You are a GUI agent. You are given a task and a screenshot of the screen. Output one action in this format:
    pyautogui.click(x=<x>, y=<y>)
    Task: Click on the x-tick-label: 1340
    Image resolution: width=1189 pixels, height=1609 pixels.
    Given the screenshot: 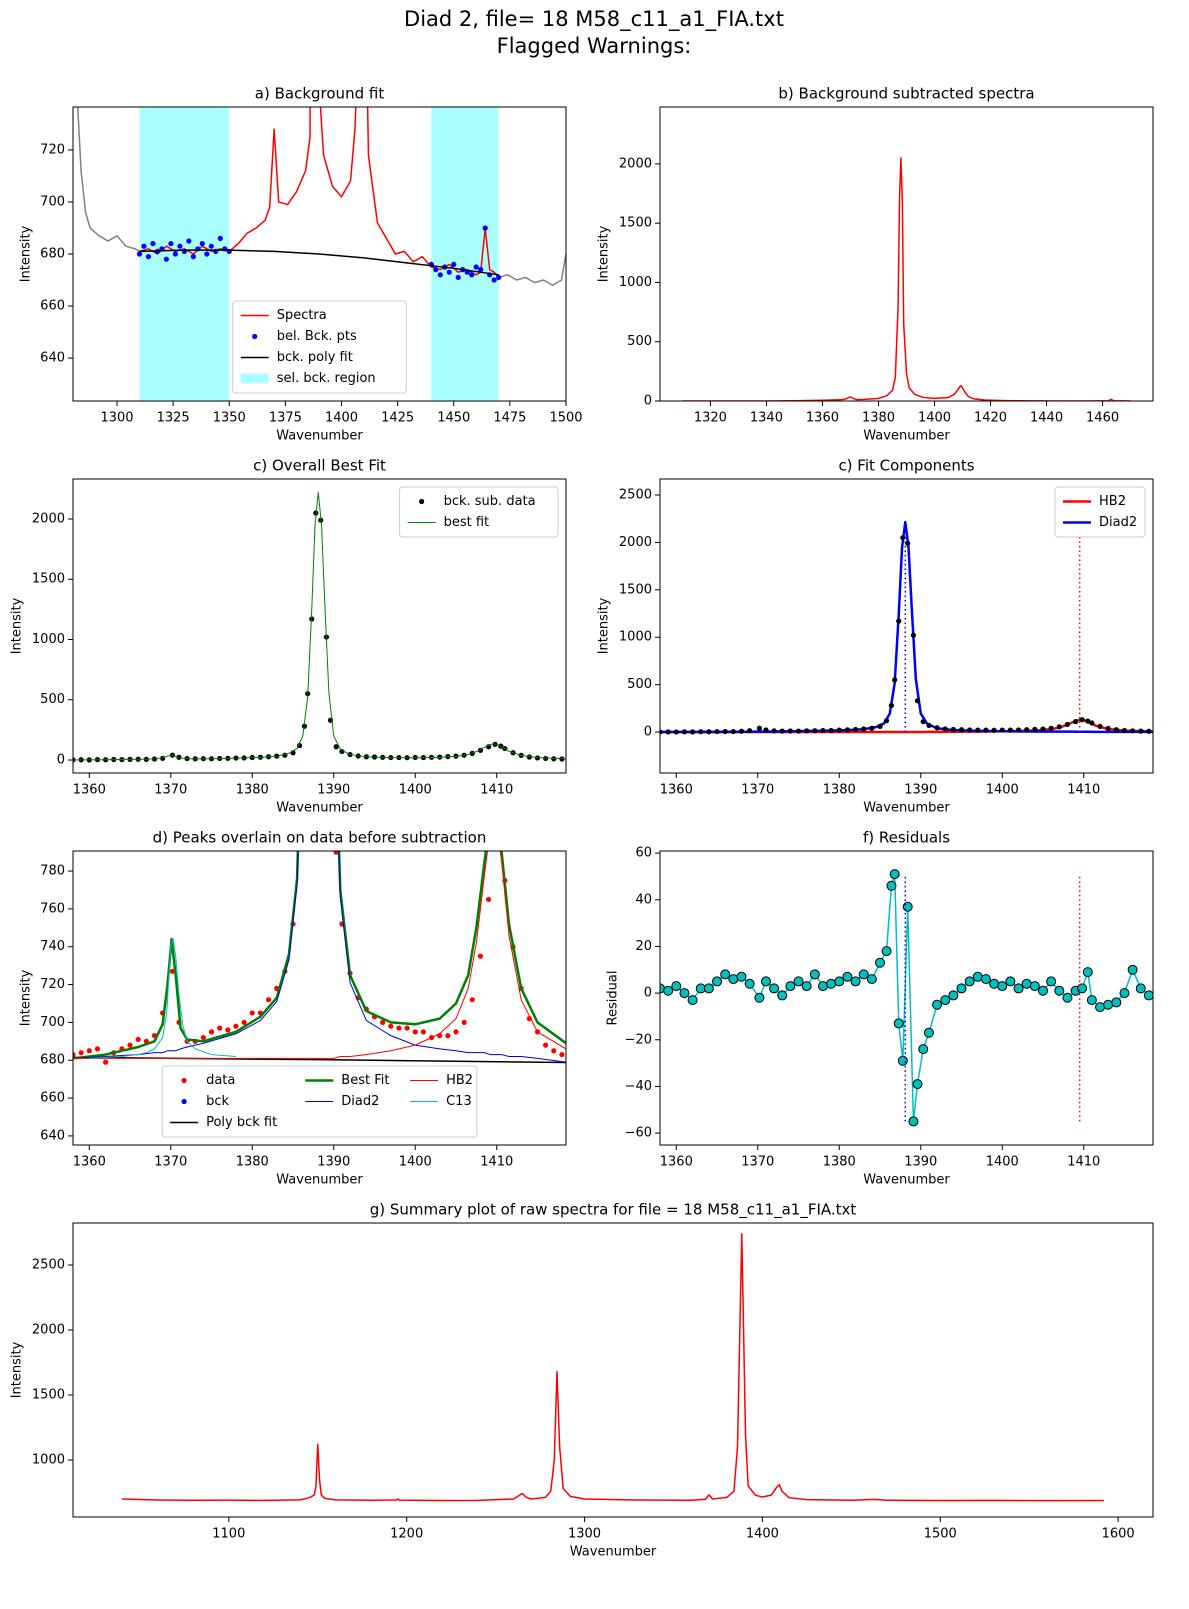 What is the action you would take?
    pyautogui.click(x=766, y=418)
    